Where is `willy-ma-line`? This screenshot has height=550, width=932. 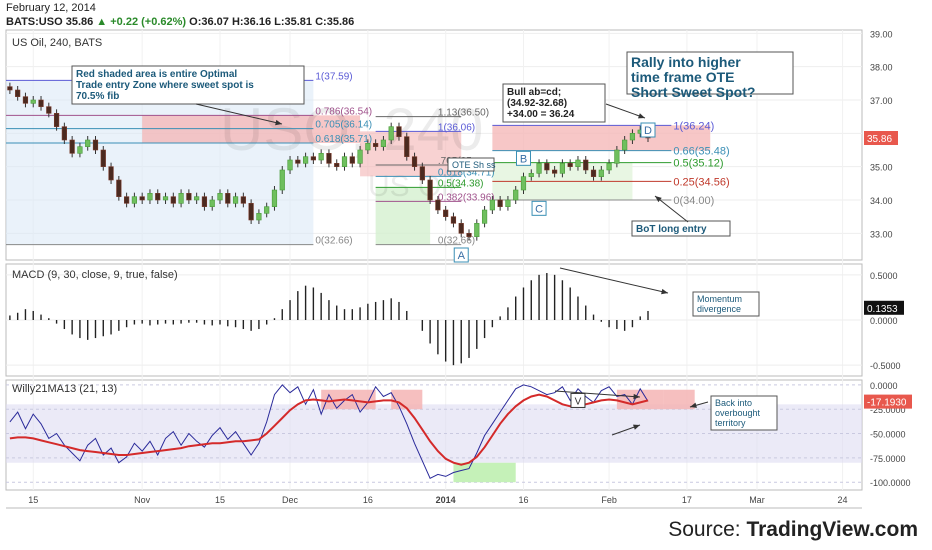
willy-ma-line is located at coordinates (329, 429).